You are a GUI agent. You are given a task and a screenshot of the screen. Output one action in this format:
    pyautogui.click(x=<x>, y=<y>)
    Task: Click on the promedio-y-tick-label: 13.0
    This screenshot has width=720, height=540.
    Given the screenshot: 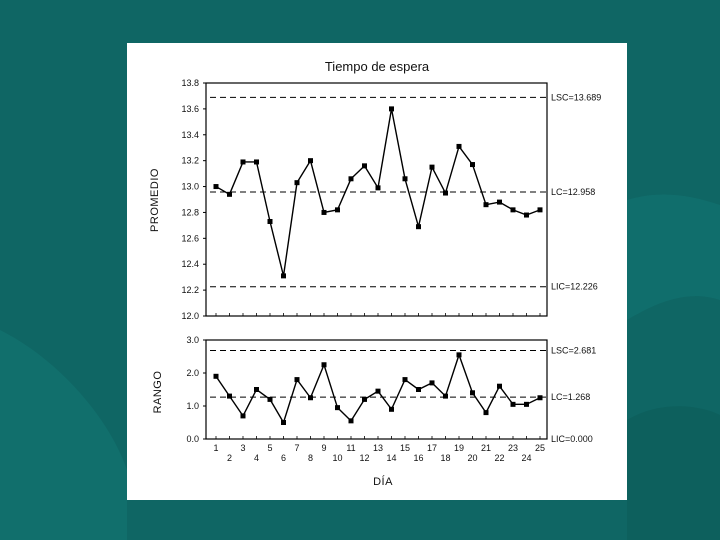 What is the action you would take?
    pyautogui.click(x=190, y=187)
    